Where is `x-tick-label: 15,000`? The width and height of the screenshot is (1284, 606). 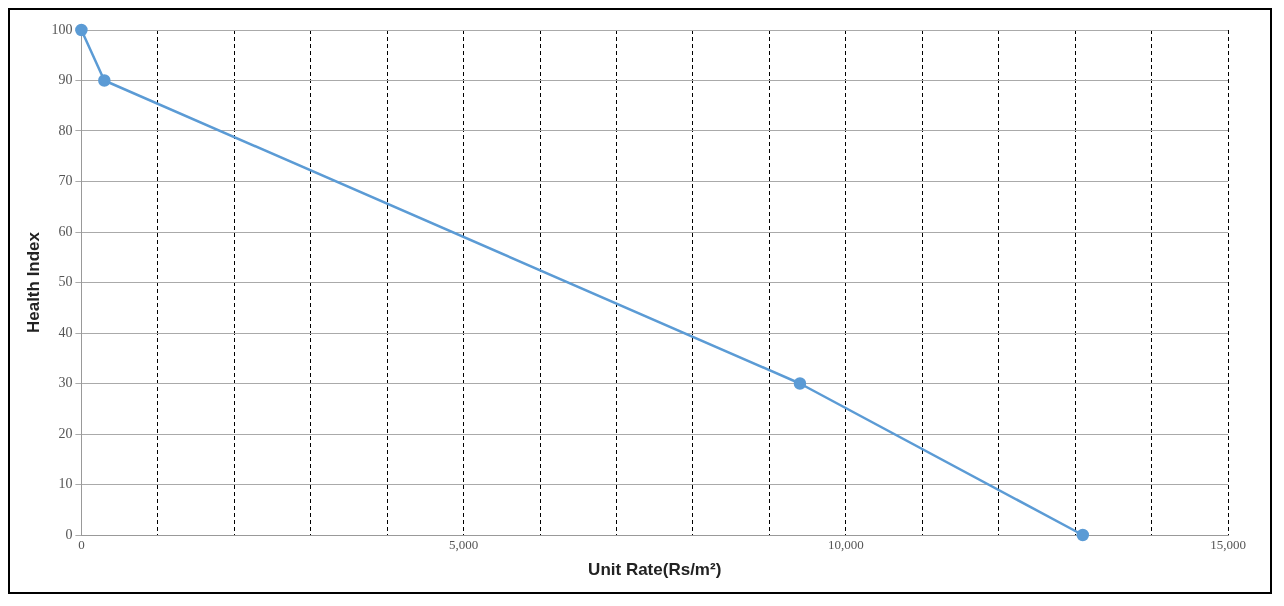 x-tick-label: 15,000 is located at coordinates (1228, 545).